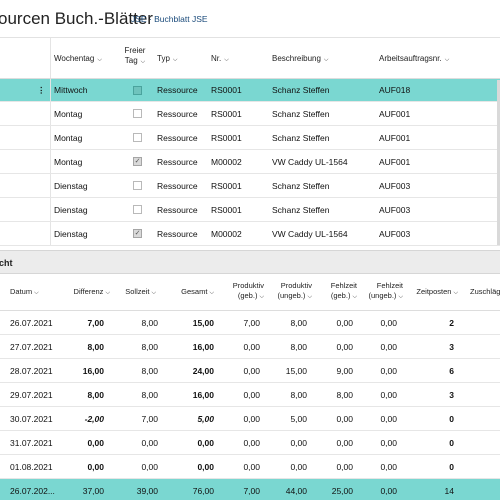 The height and width of the screenshot is (500, 500). Describe the element at coordinates (31, 466) in the screenshot. I see `cell-datum: 01.08.2021` at that location.